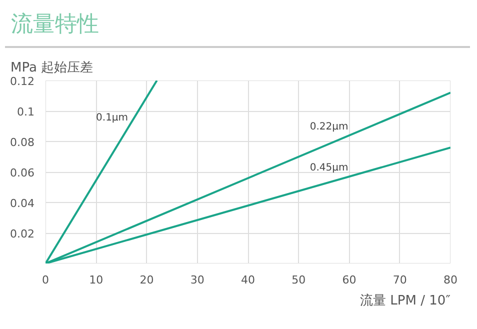 This screenshot has height=329, width=477. What do you see at coordinates (26, 112) in the screenshot?
I see `y-tick-label: 0.1` at bounding box center [26, 112].